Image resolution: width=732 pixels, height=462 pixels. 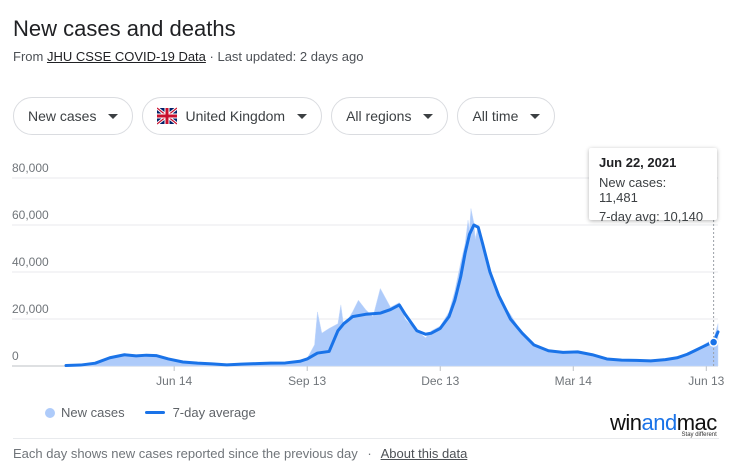 What do you see at coordinates (638, 162) in the screenshot?
I see `tooltip-date: Jun 22, 2021` at bounding box center [638, 162].